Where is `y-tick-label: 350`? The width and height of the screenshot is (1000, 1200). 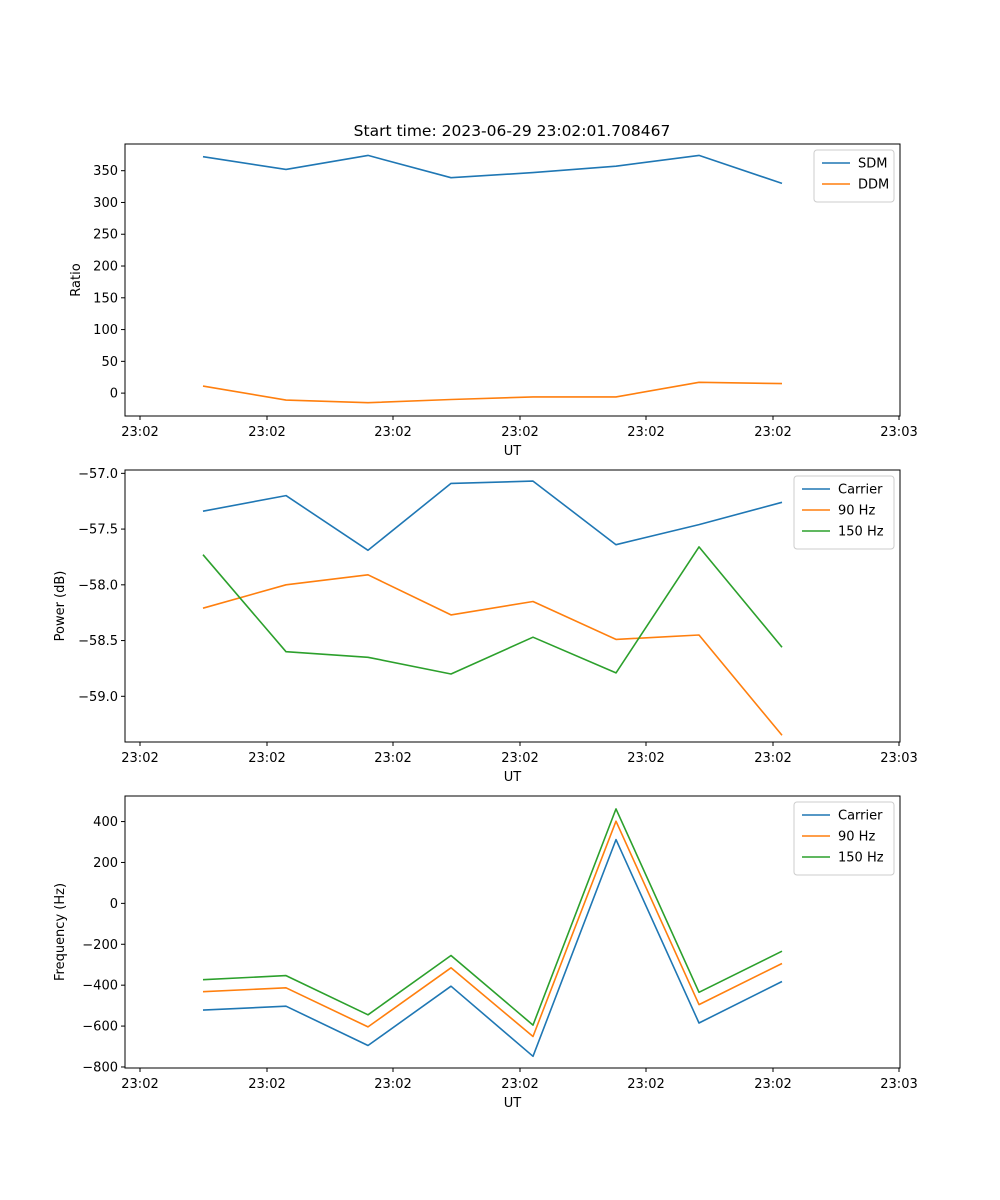 y-tick-label: 350 is located at coordinates (105, 171).